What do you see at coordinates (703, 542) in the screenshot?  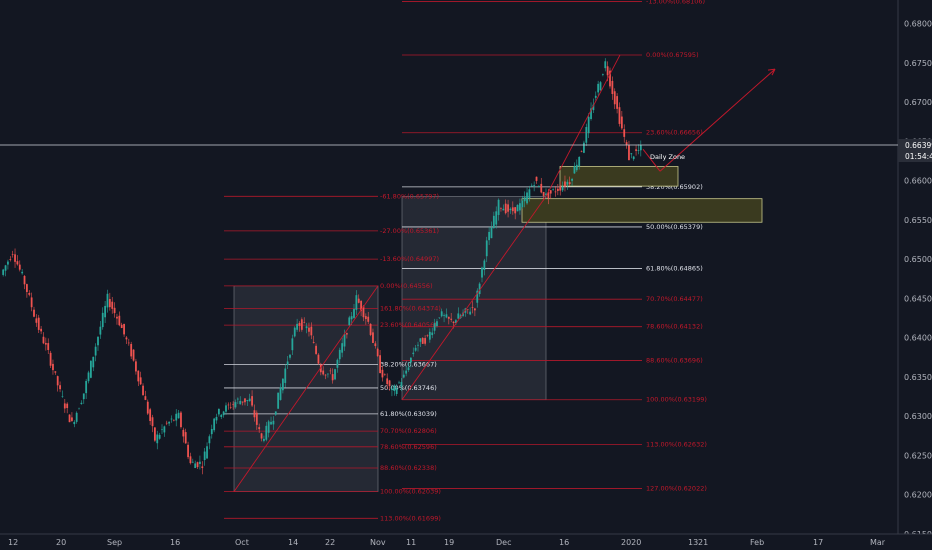 I see `time-tick-label: 21` at bounding box center [703, 542].